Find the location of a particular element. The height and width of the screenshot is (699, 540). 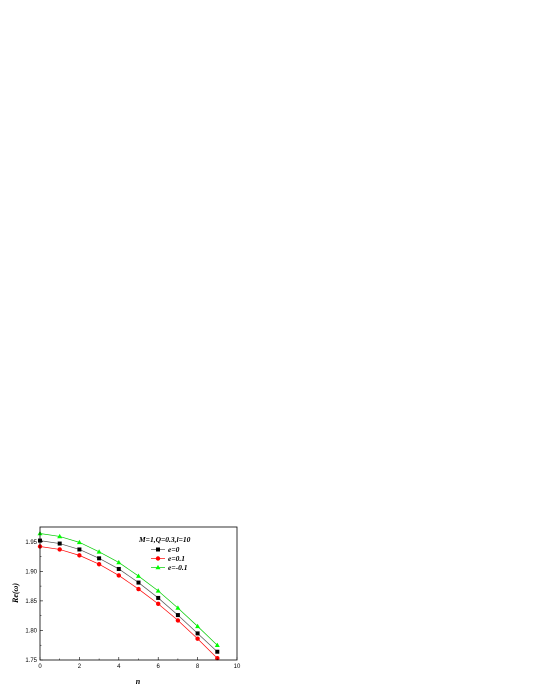

x-tick-label: 6 is located at coordinates (159, 667).